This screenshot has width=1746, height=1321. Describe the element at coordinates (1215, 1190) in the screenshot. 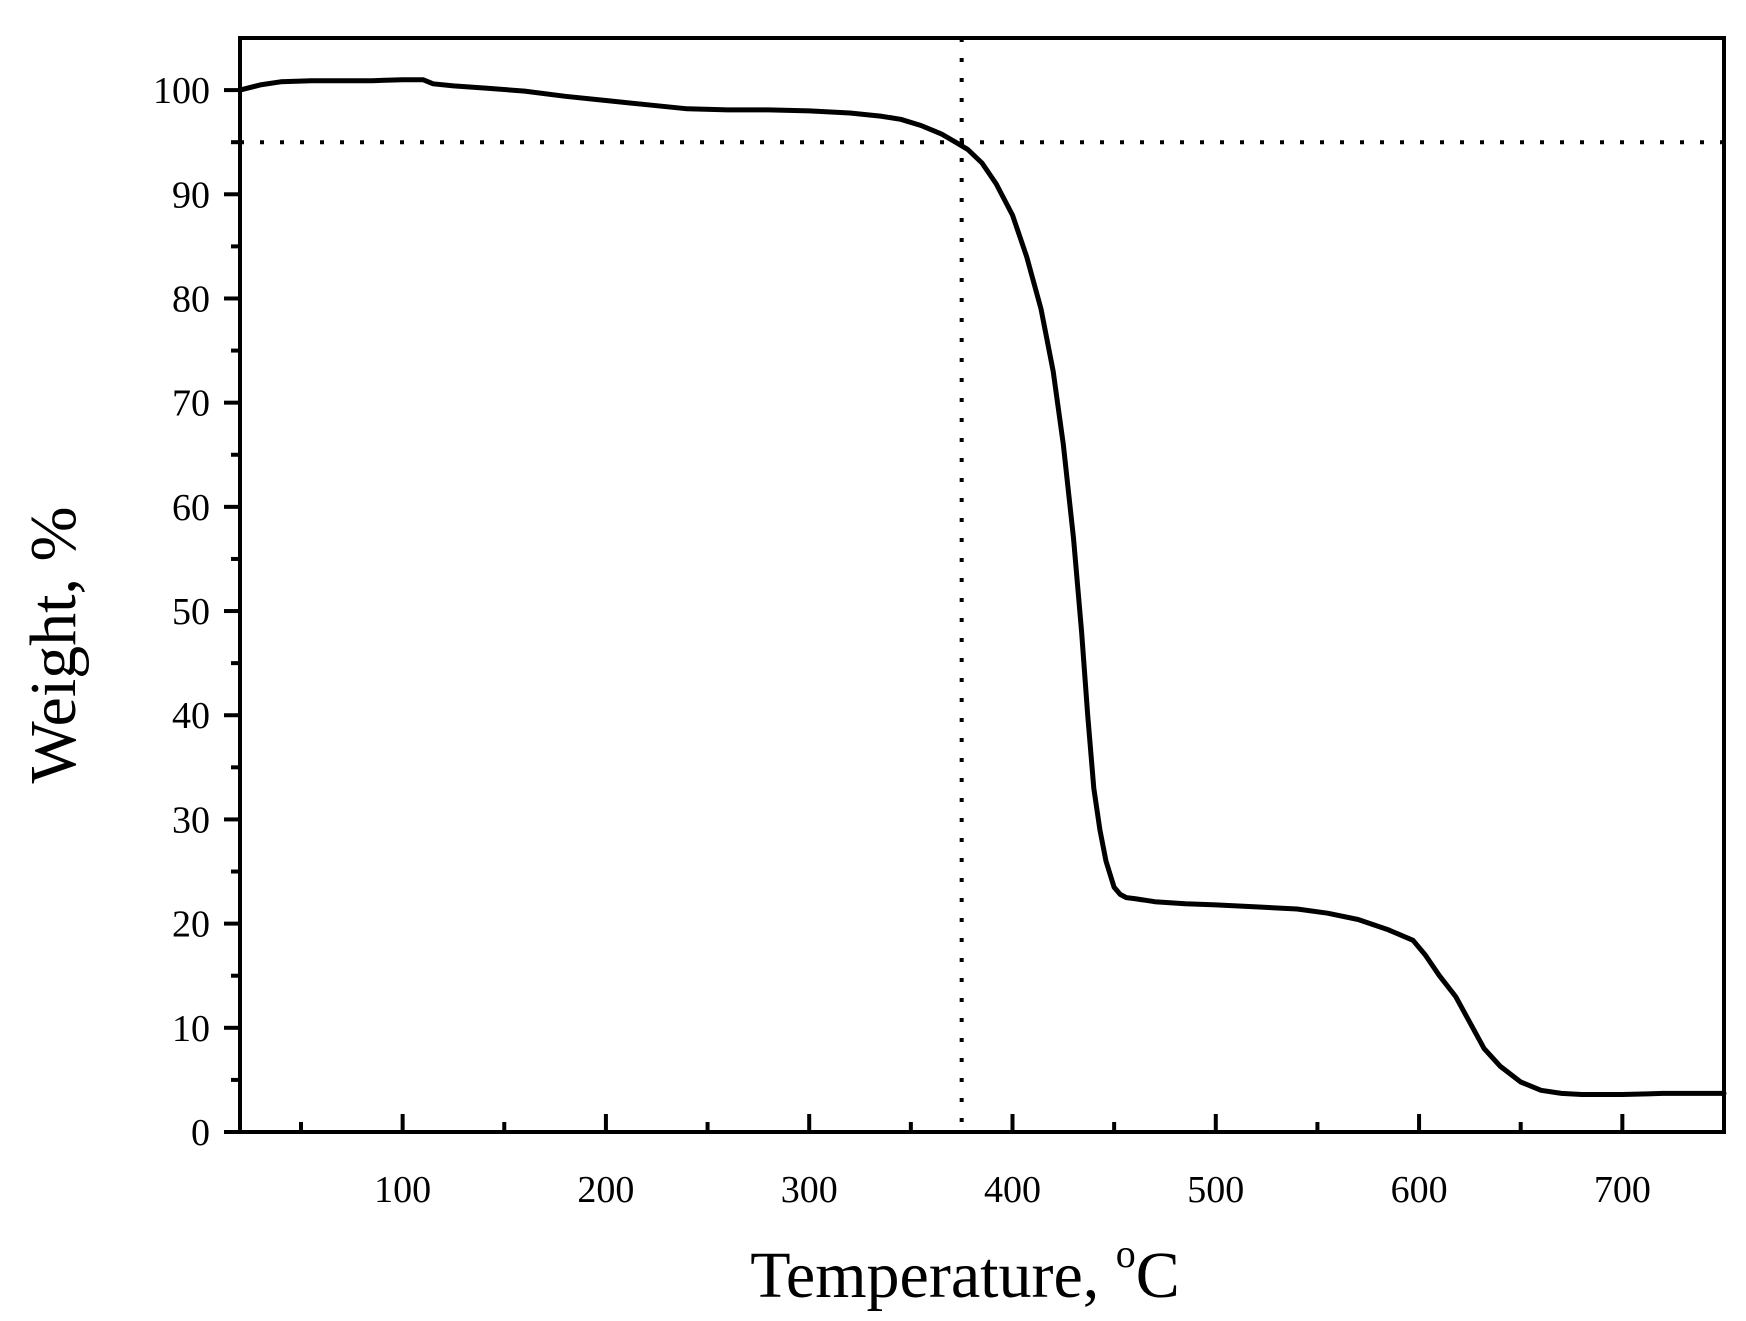

I see `x-tick-label: 500` at that location.